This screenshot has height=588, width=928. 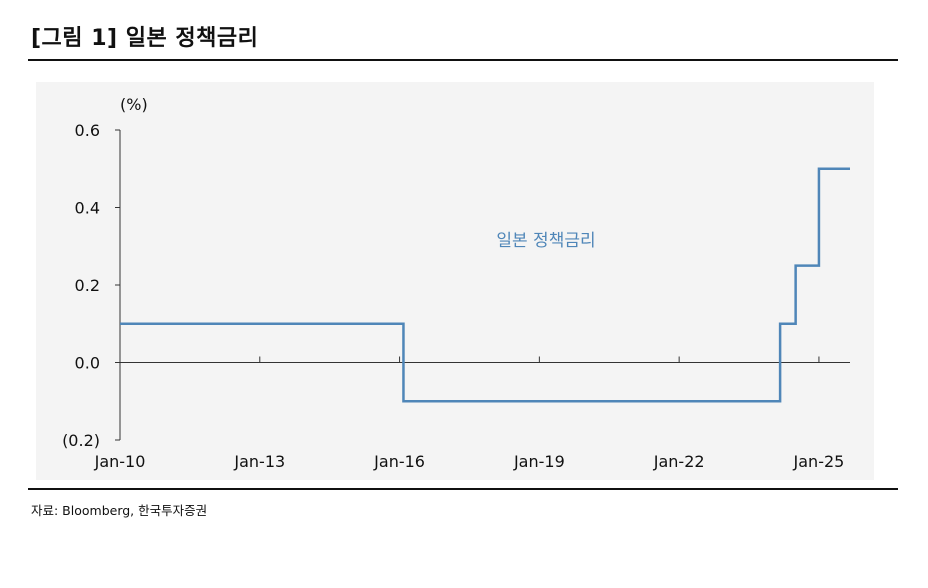 I want to click on title-rule, so click(x=463, y=60).